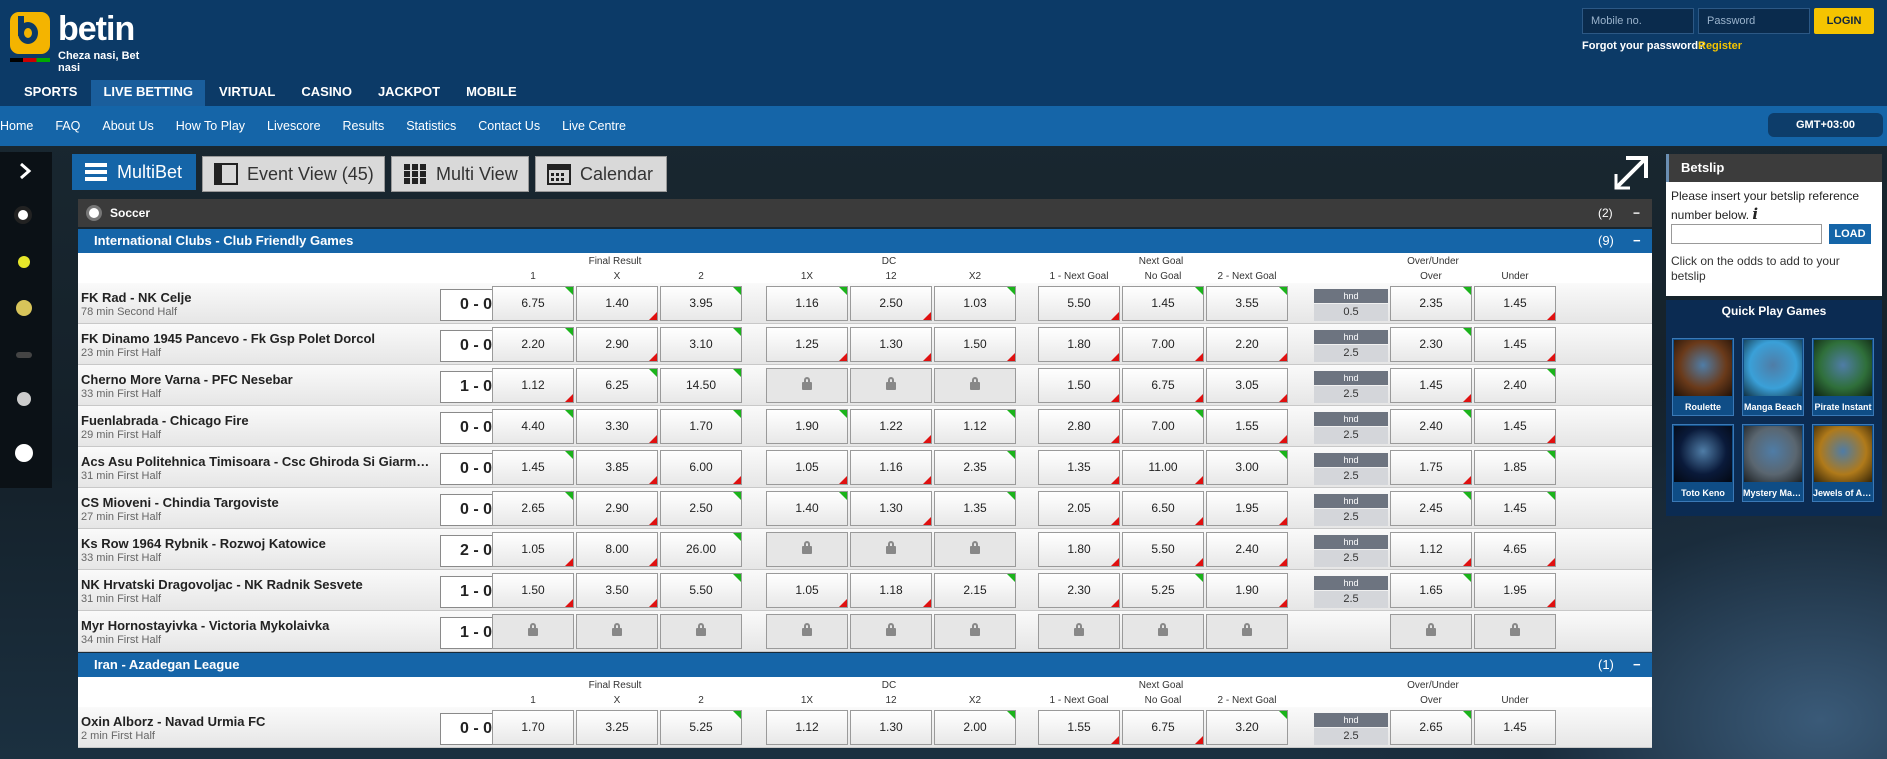 This screenshot has height=759, width=1887. I want to click on odds-next-goal: 3.05, so click(1247, 385).